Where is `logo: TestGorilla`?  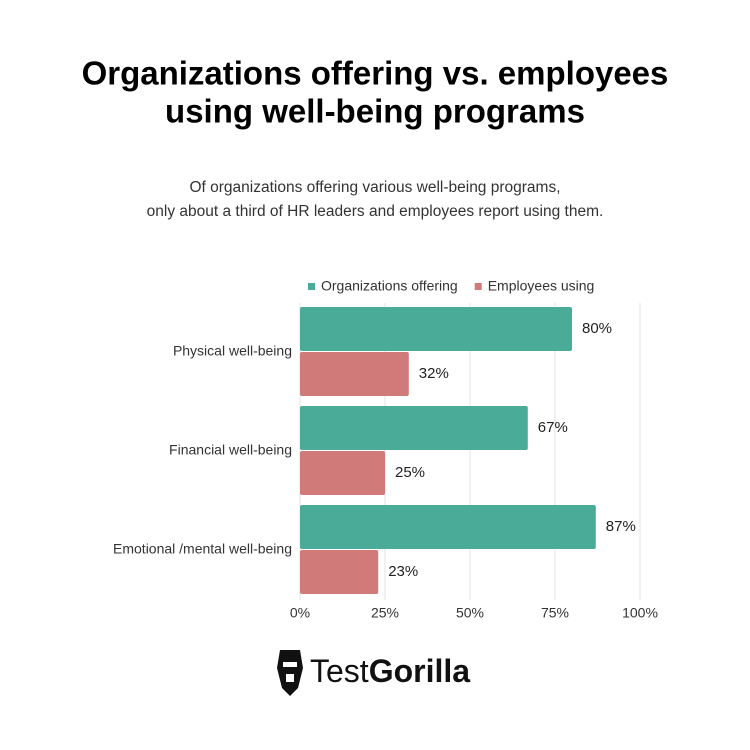 logo: TestGorilla is located at coordinates (373, 673).